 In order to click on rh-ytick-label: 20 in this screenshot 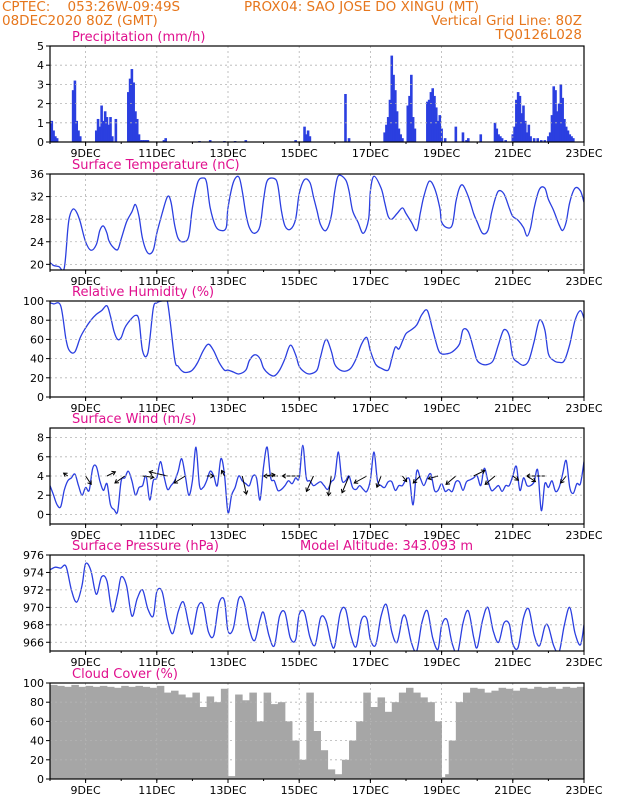, I will do `click(37, 378)`.